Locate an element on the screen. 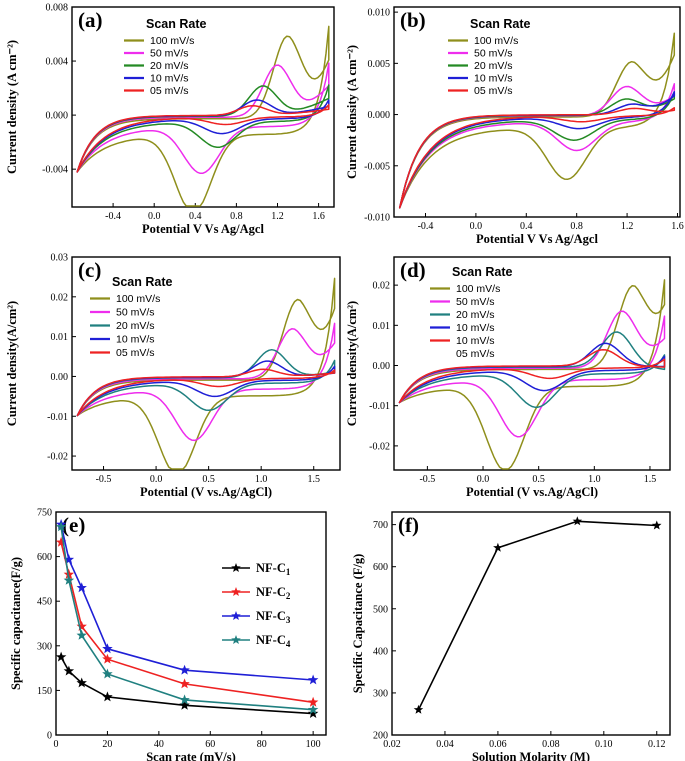 Image resolution: width=685 pixels, height=761 pixels. y-tick-label: 0.004 is located at coordinates (57, 62).